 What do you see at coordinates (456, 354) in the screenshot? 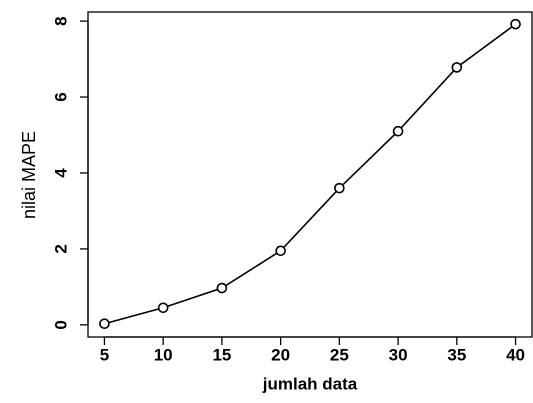
I see `x-tick-label: 35` at bounding box center [456, 354].